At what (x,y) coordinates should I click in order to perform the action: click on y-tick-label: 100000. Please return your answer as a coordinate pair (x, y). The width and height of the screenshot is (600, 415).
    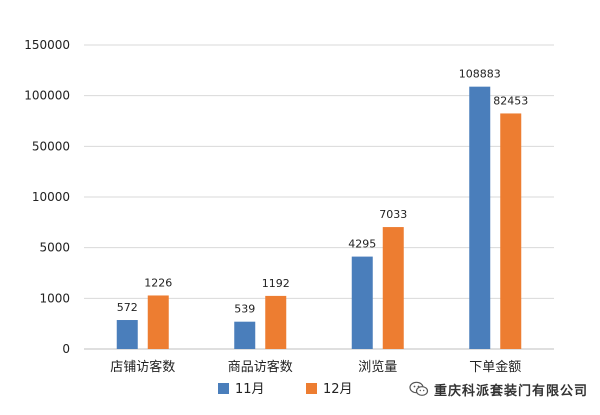
    Looking at the image, I should click on (47, 96).